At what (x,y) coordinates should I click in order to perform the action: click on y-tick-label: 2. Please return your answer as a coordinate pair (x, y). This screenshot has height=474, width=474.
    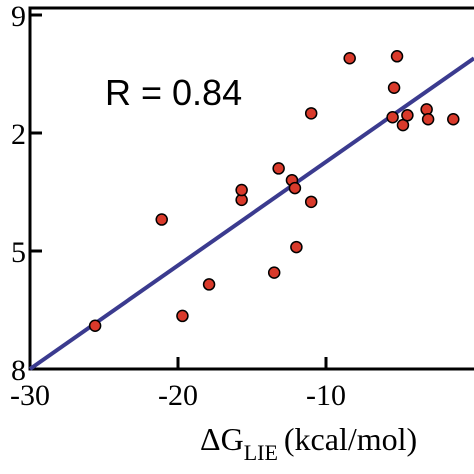
    Looking at the image, I should click on (18, 134).